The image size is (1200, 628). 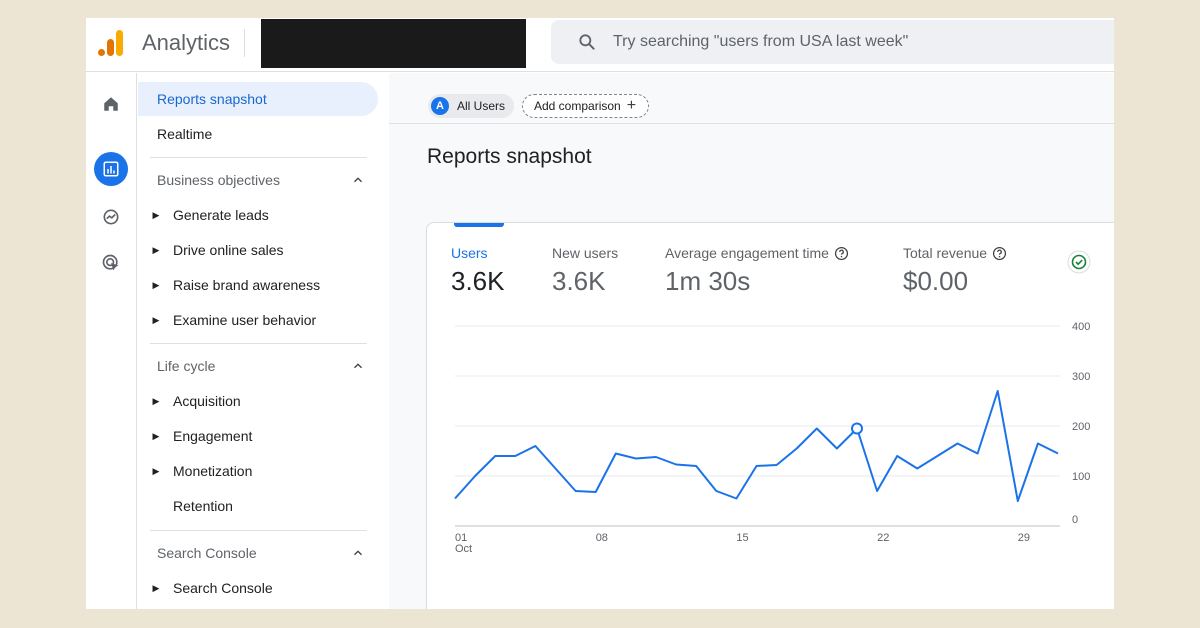 I want to click on sidebar-item-drive-online-sales: ▶ Drive online sales, so click(x=258, y=250).